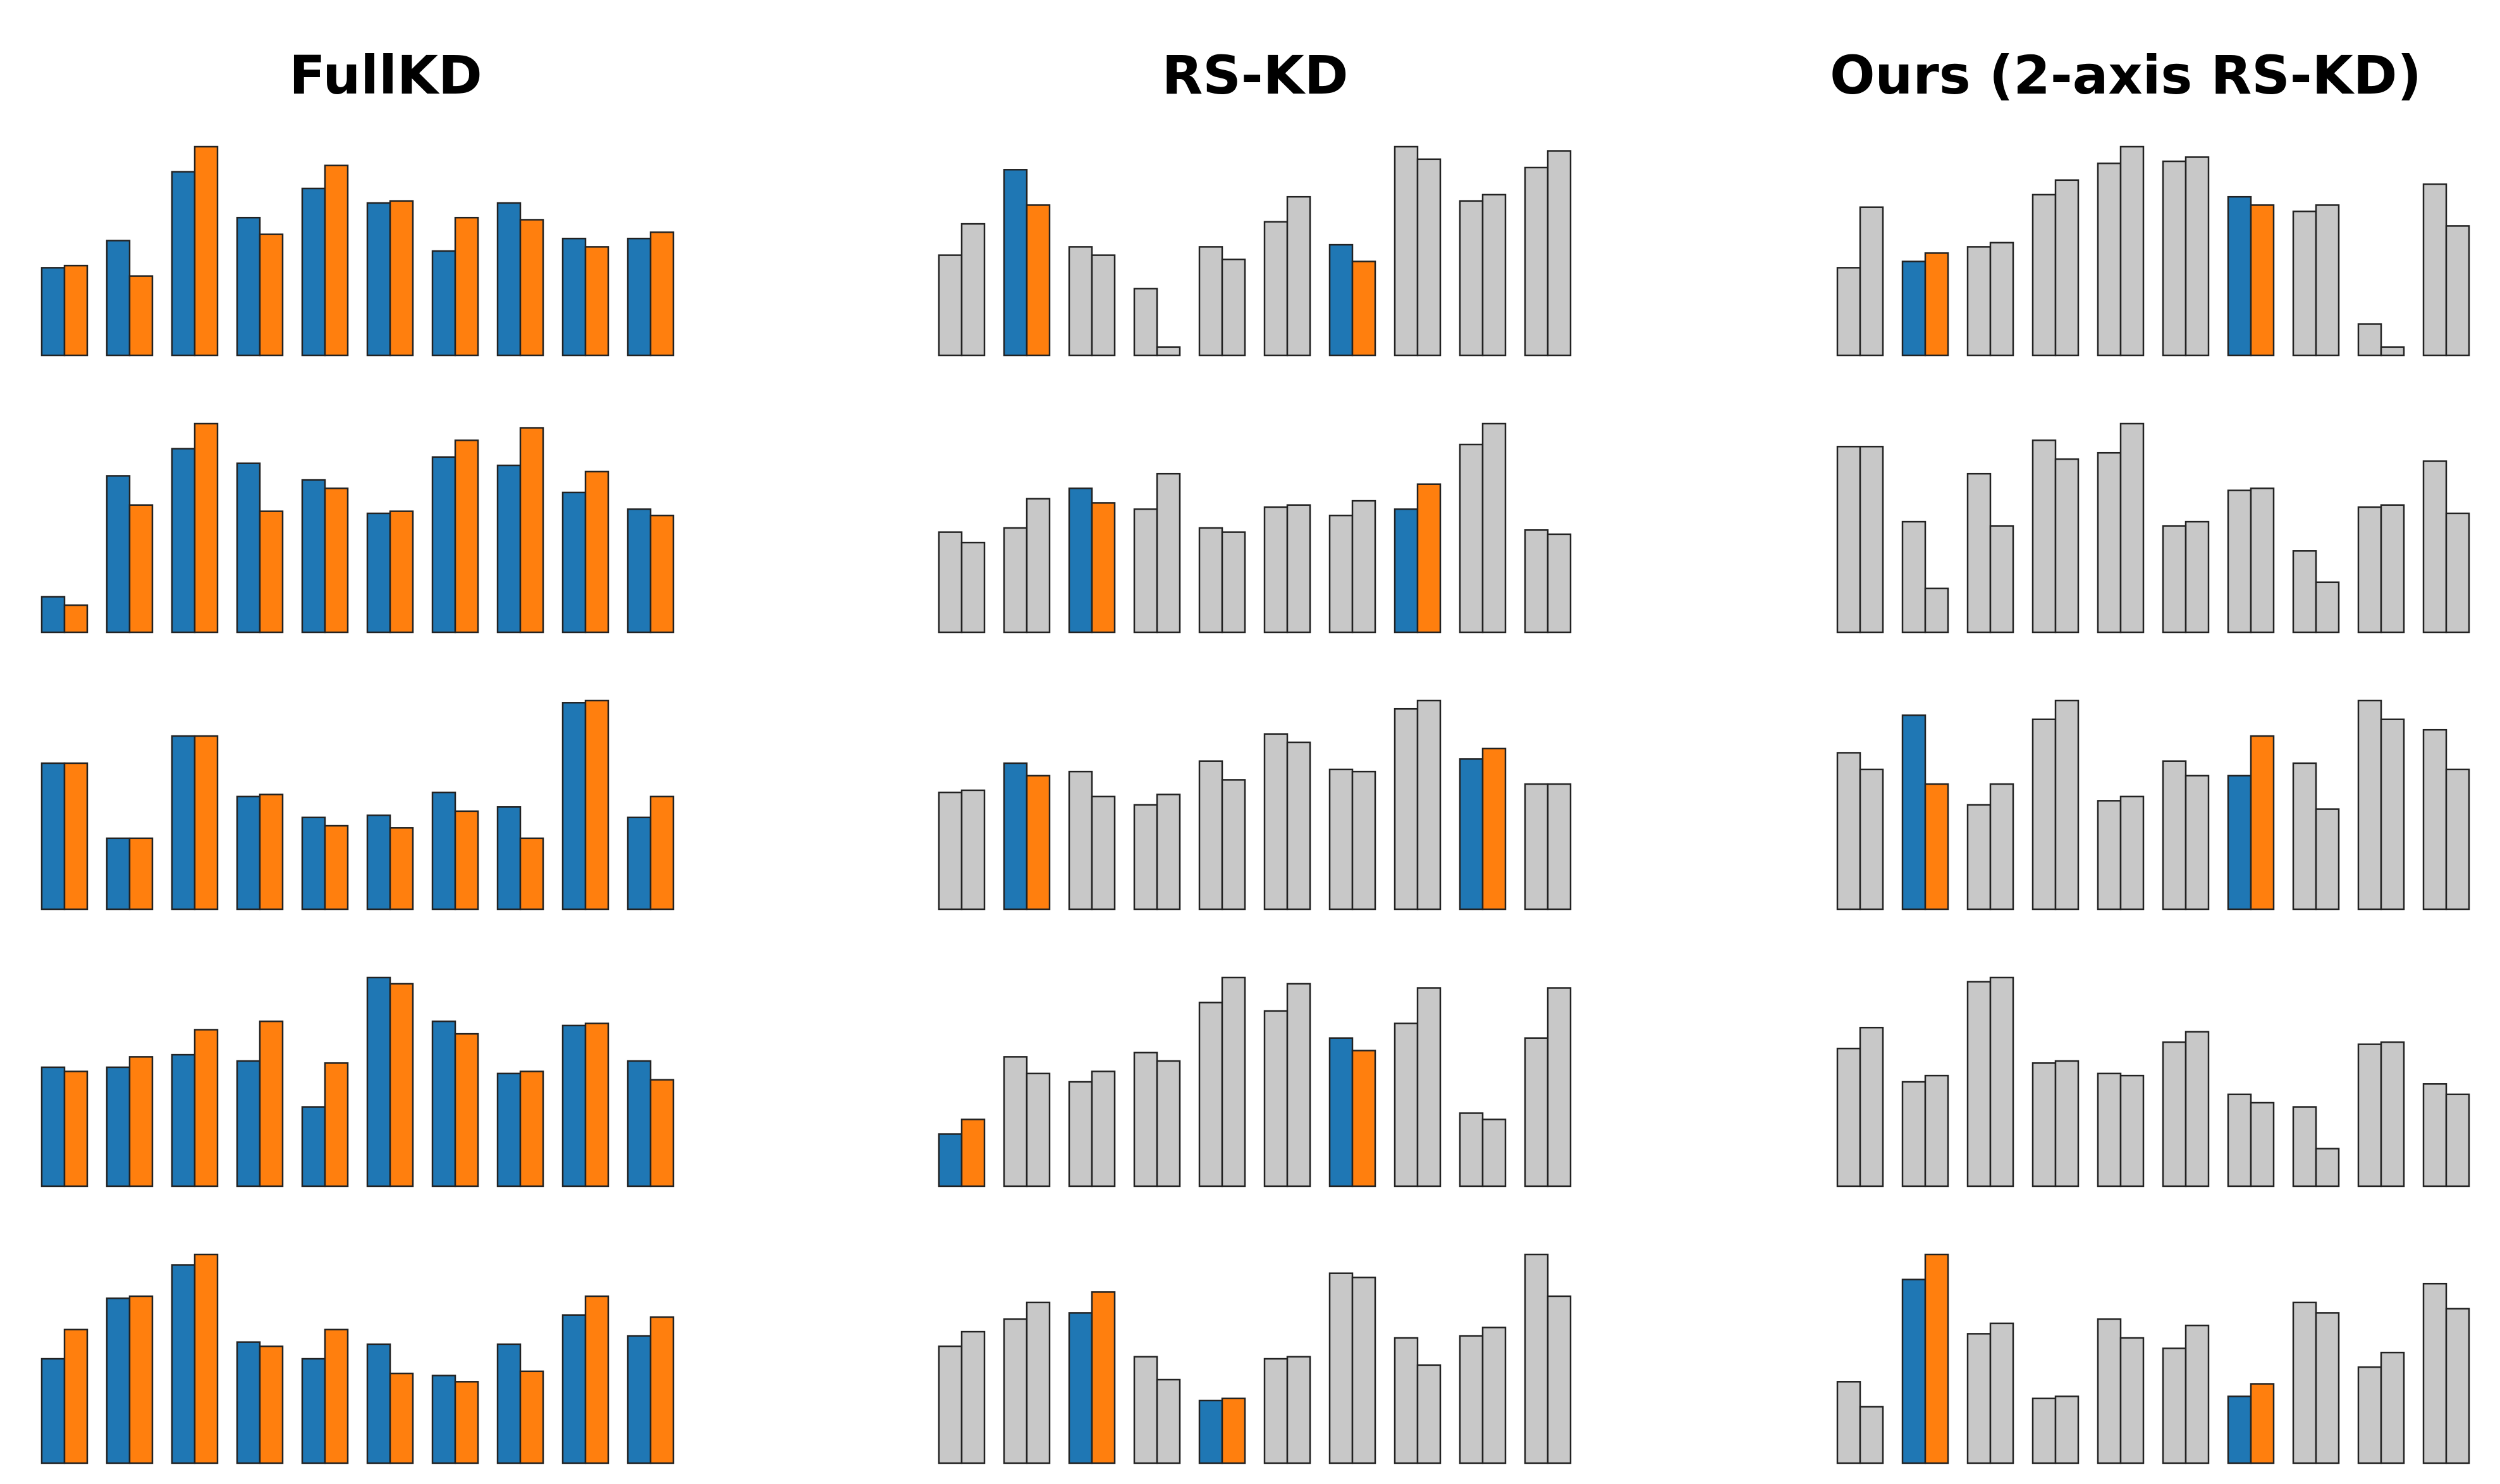 This screenshot has width=2500, height=1484. What do you see at coordinates (271, 1404) in the screenshot?
I see `bar-row5-group4-right` at bounding box center [271, 1404].